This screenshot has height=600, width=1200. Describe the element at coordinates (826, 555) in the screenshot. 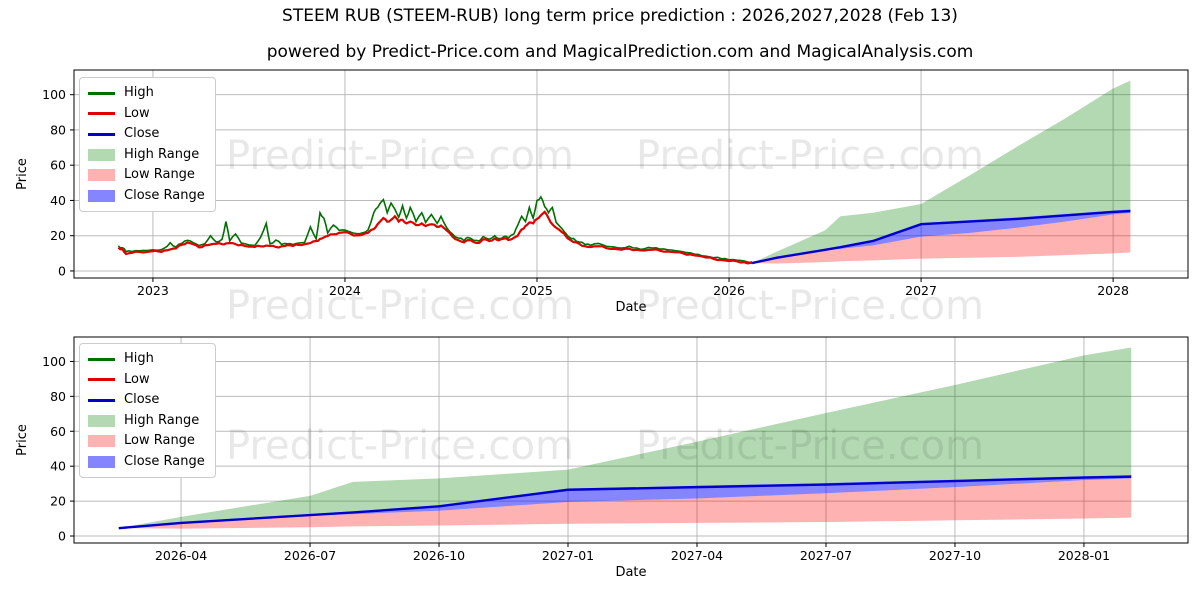

I see `x-tick-label: 2027-07` at that location.